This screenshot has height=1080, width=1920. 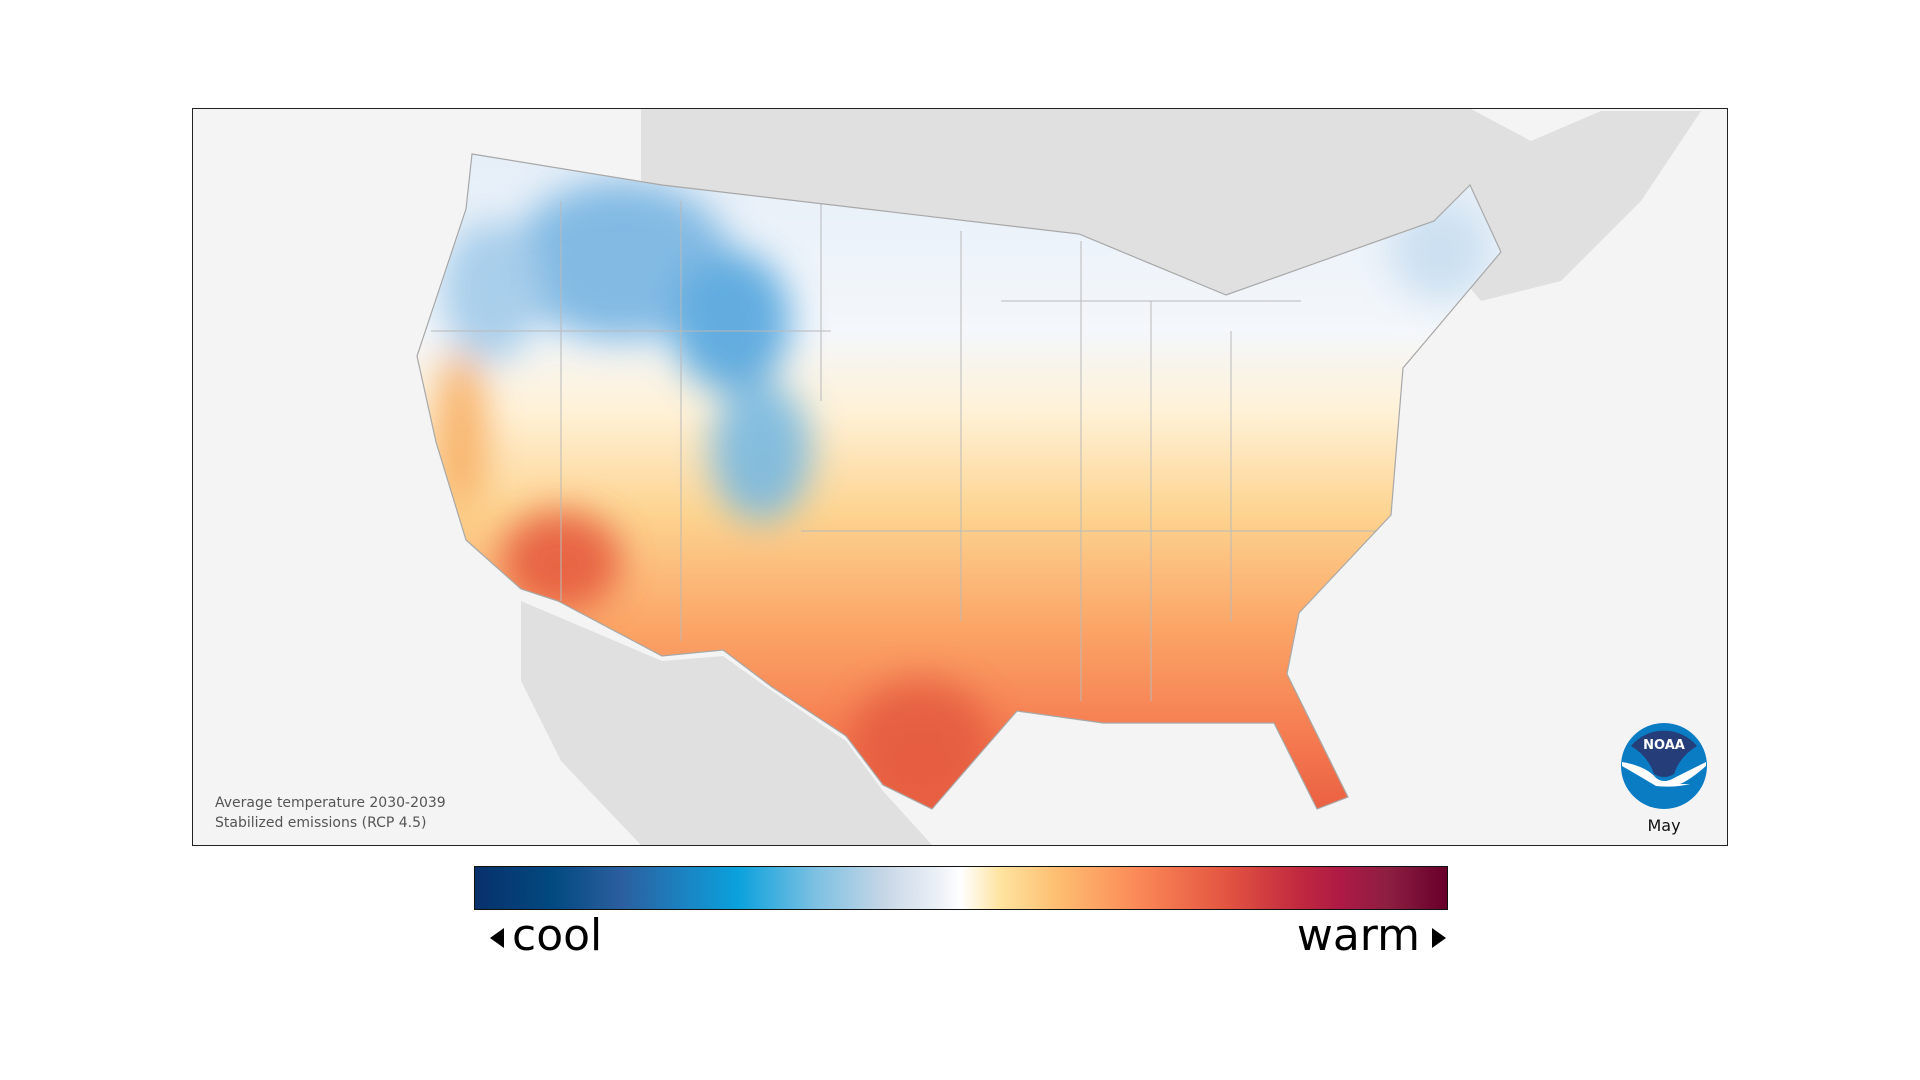 I want to click on warm-text: warm, so click(x=1358, y=935).